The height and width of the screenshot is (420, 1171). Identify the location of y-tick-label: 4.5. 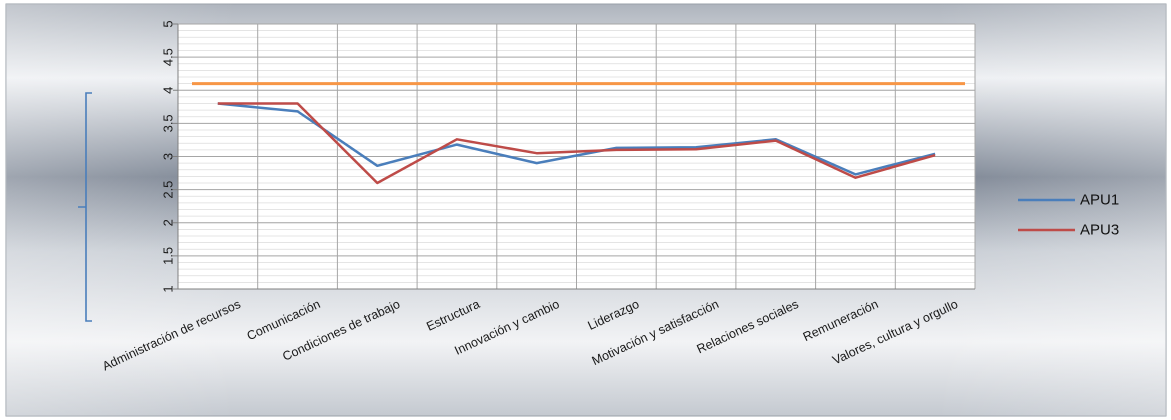
(168, 57).